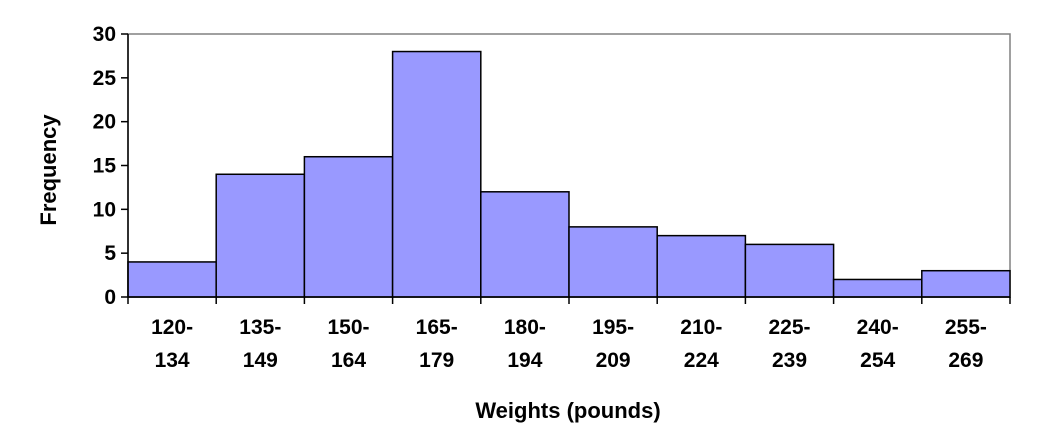  What do you see at coordinates (110, 297) in the screenshot?
I see `y-tick-label: 0` at bounding box center [110, 297].